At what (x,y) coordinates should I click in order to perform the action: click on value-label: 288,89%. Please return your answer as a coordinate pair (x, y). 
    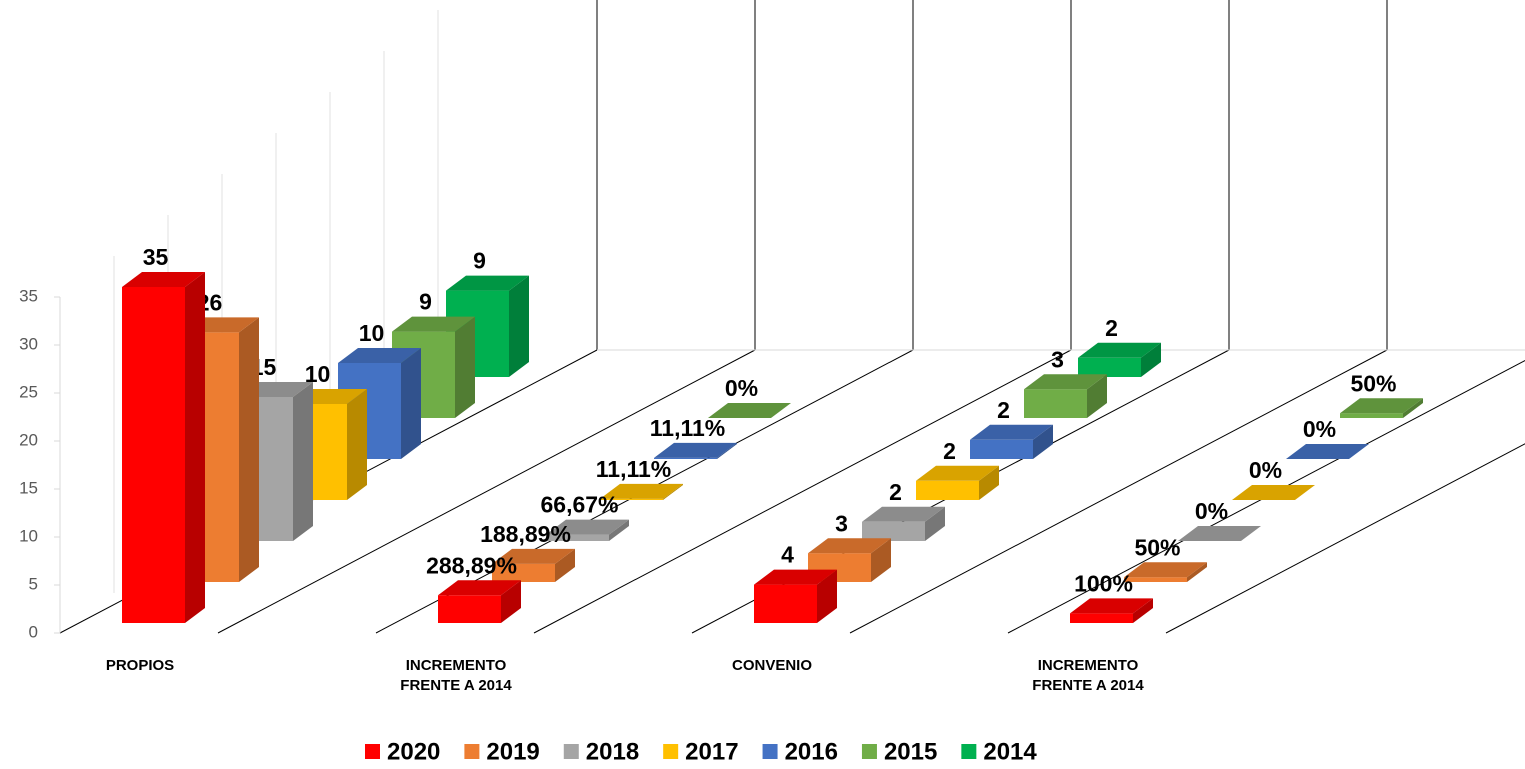
    Looking at the image, I should click on (471, 565).